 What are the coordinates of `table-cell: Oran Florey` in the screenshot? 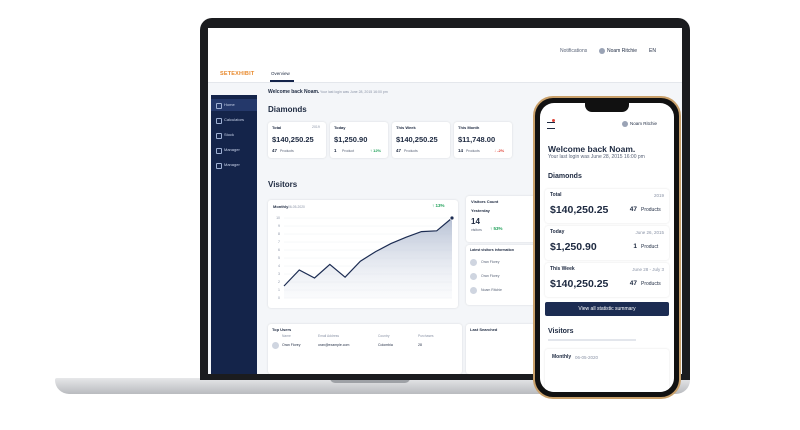 It's located at (291, 345).